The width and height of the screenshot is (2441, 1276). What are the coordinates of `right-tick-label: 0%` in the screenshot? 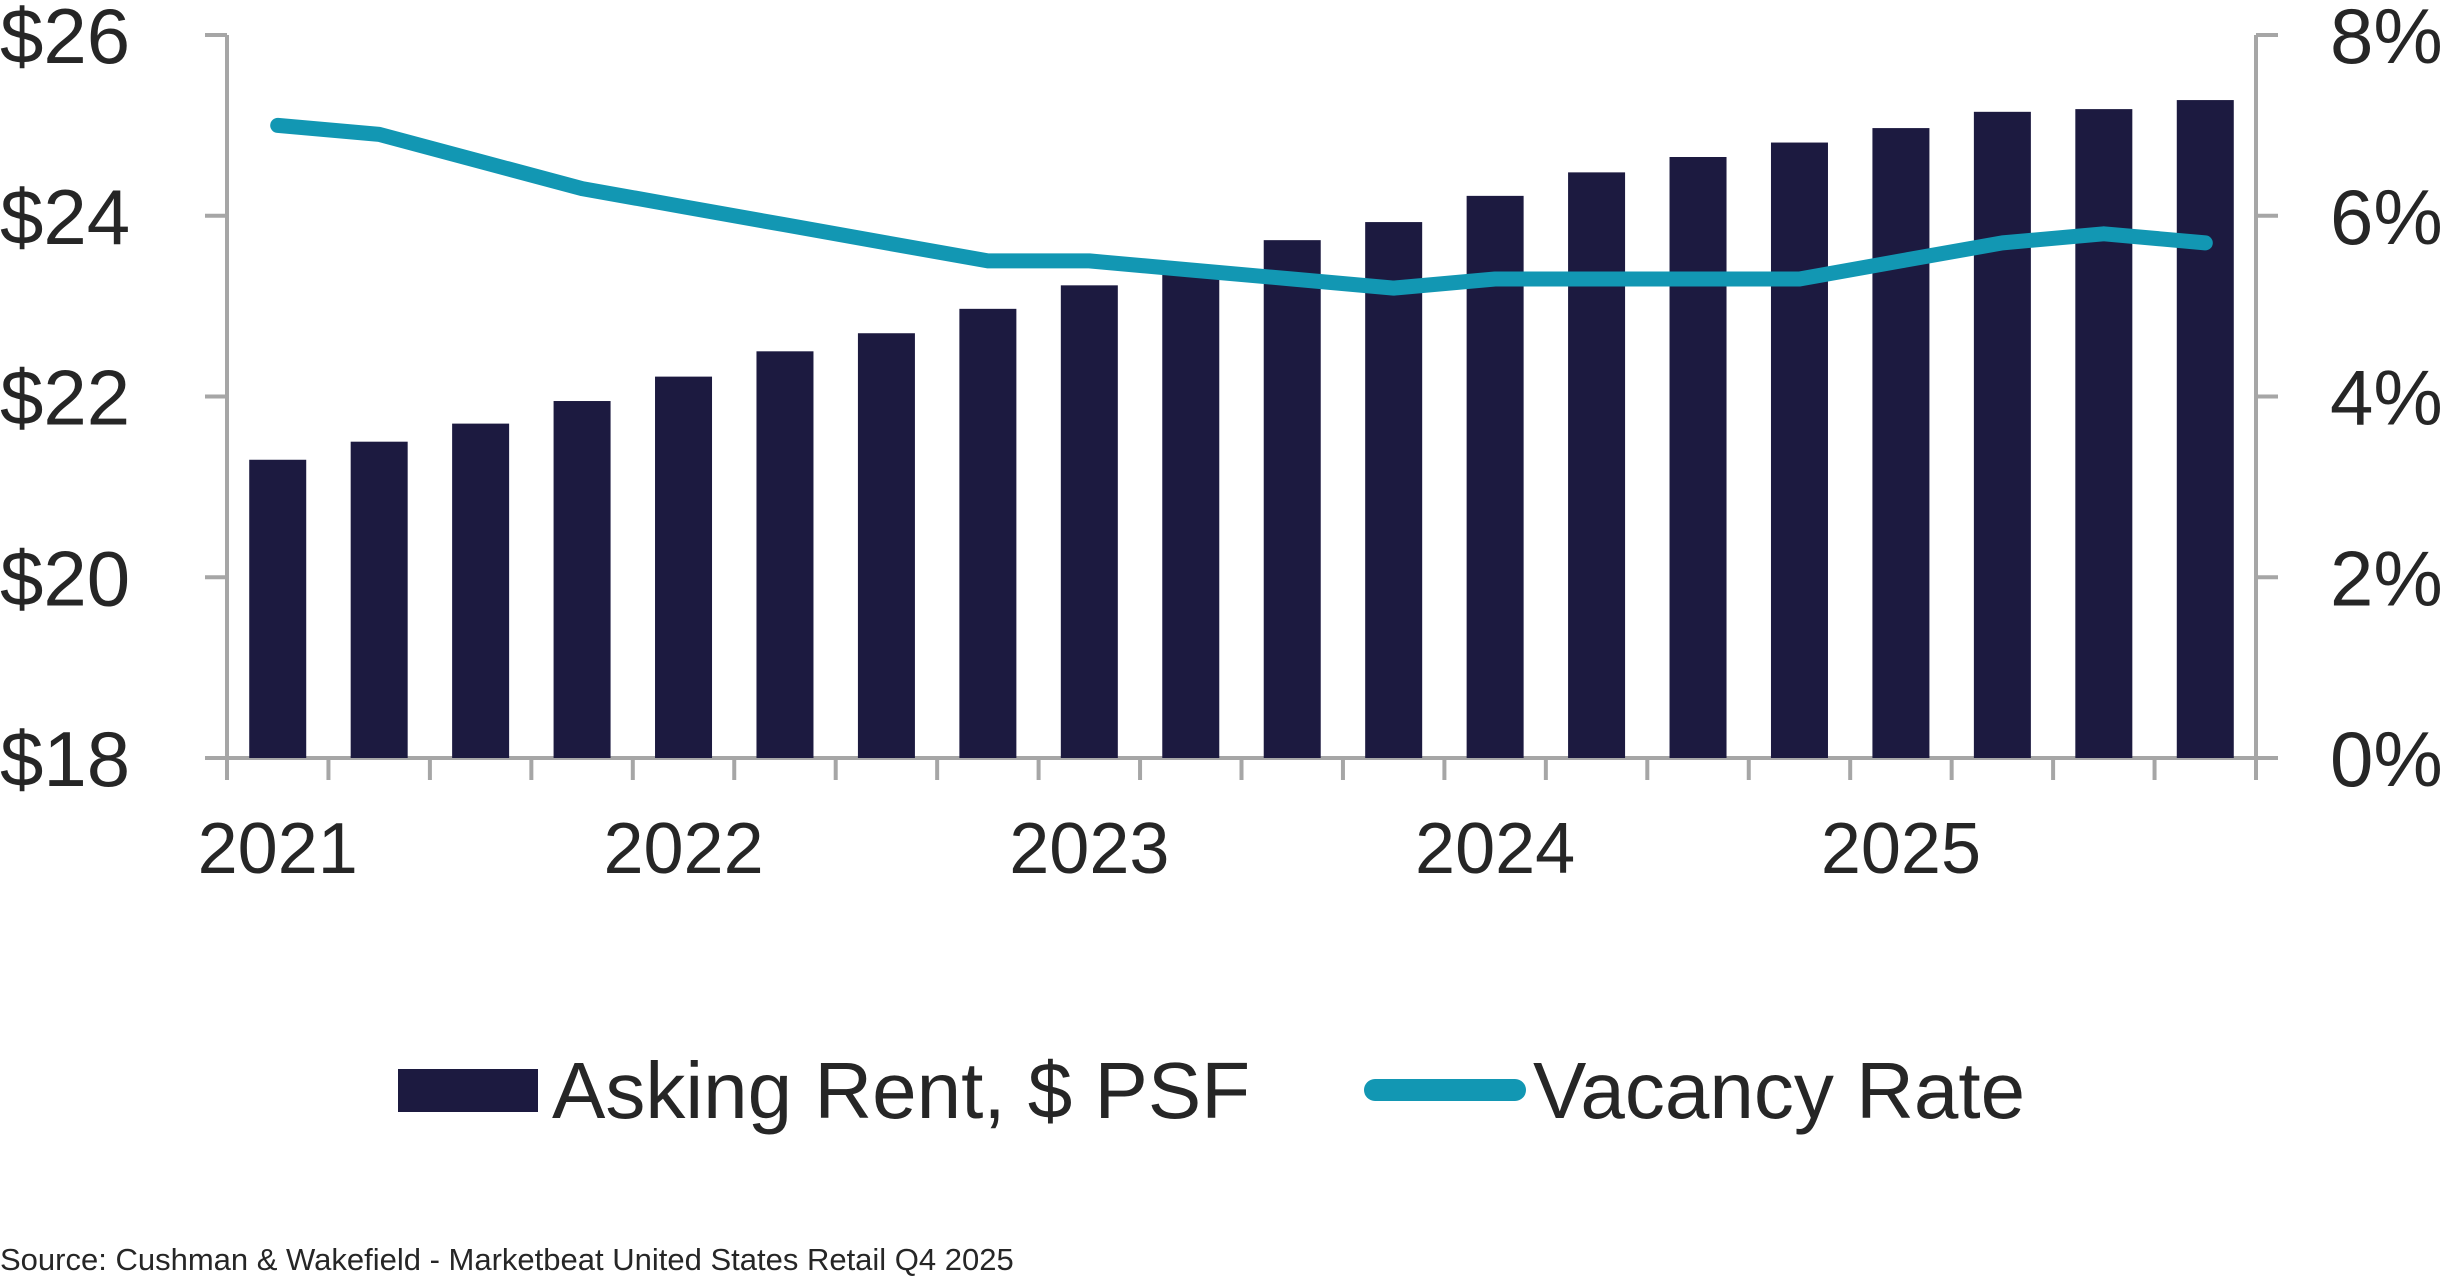 It's located at (2385, 759).